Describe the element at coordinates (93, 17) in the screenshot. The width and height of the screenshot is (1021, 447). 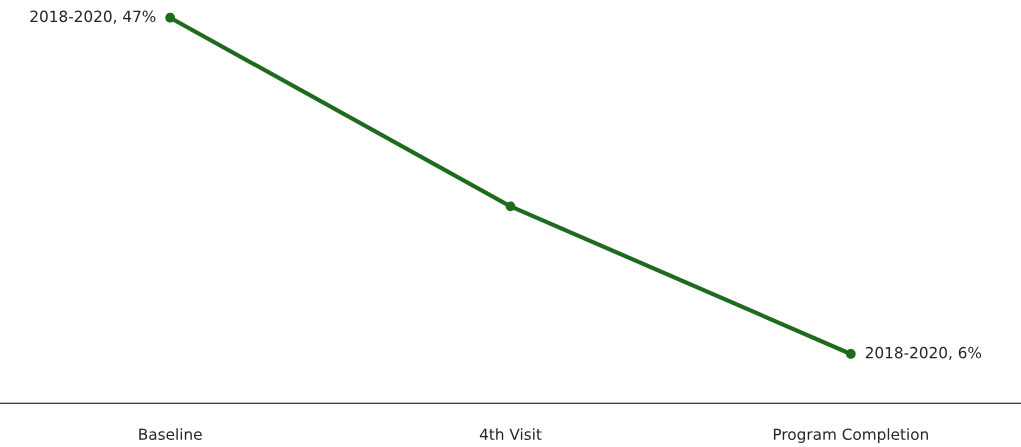
I see `data-label: 2018-2020, 47%` at that location.